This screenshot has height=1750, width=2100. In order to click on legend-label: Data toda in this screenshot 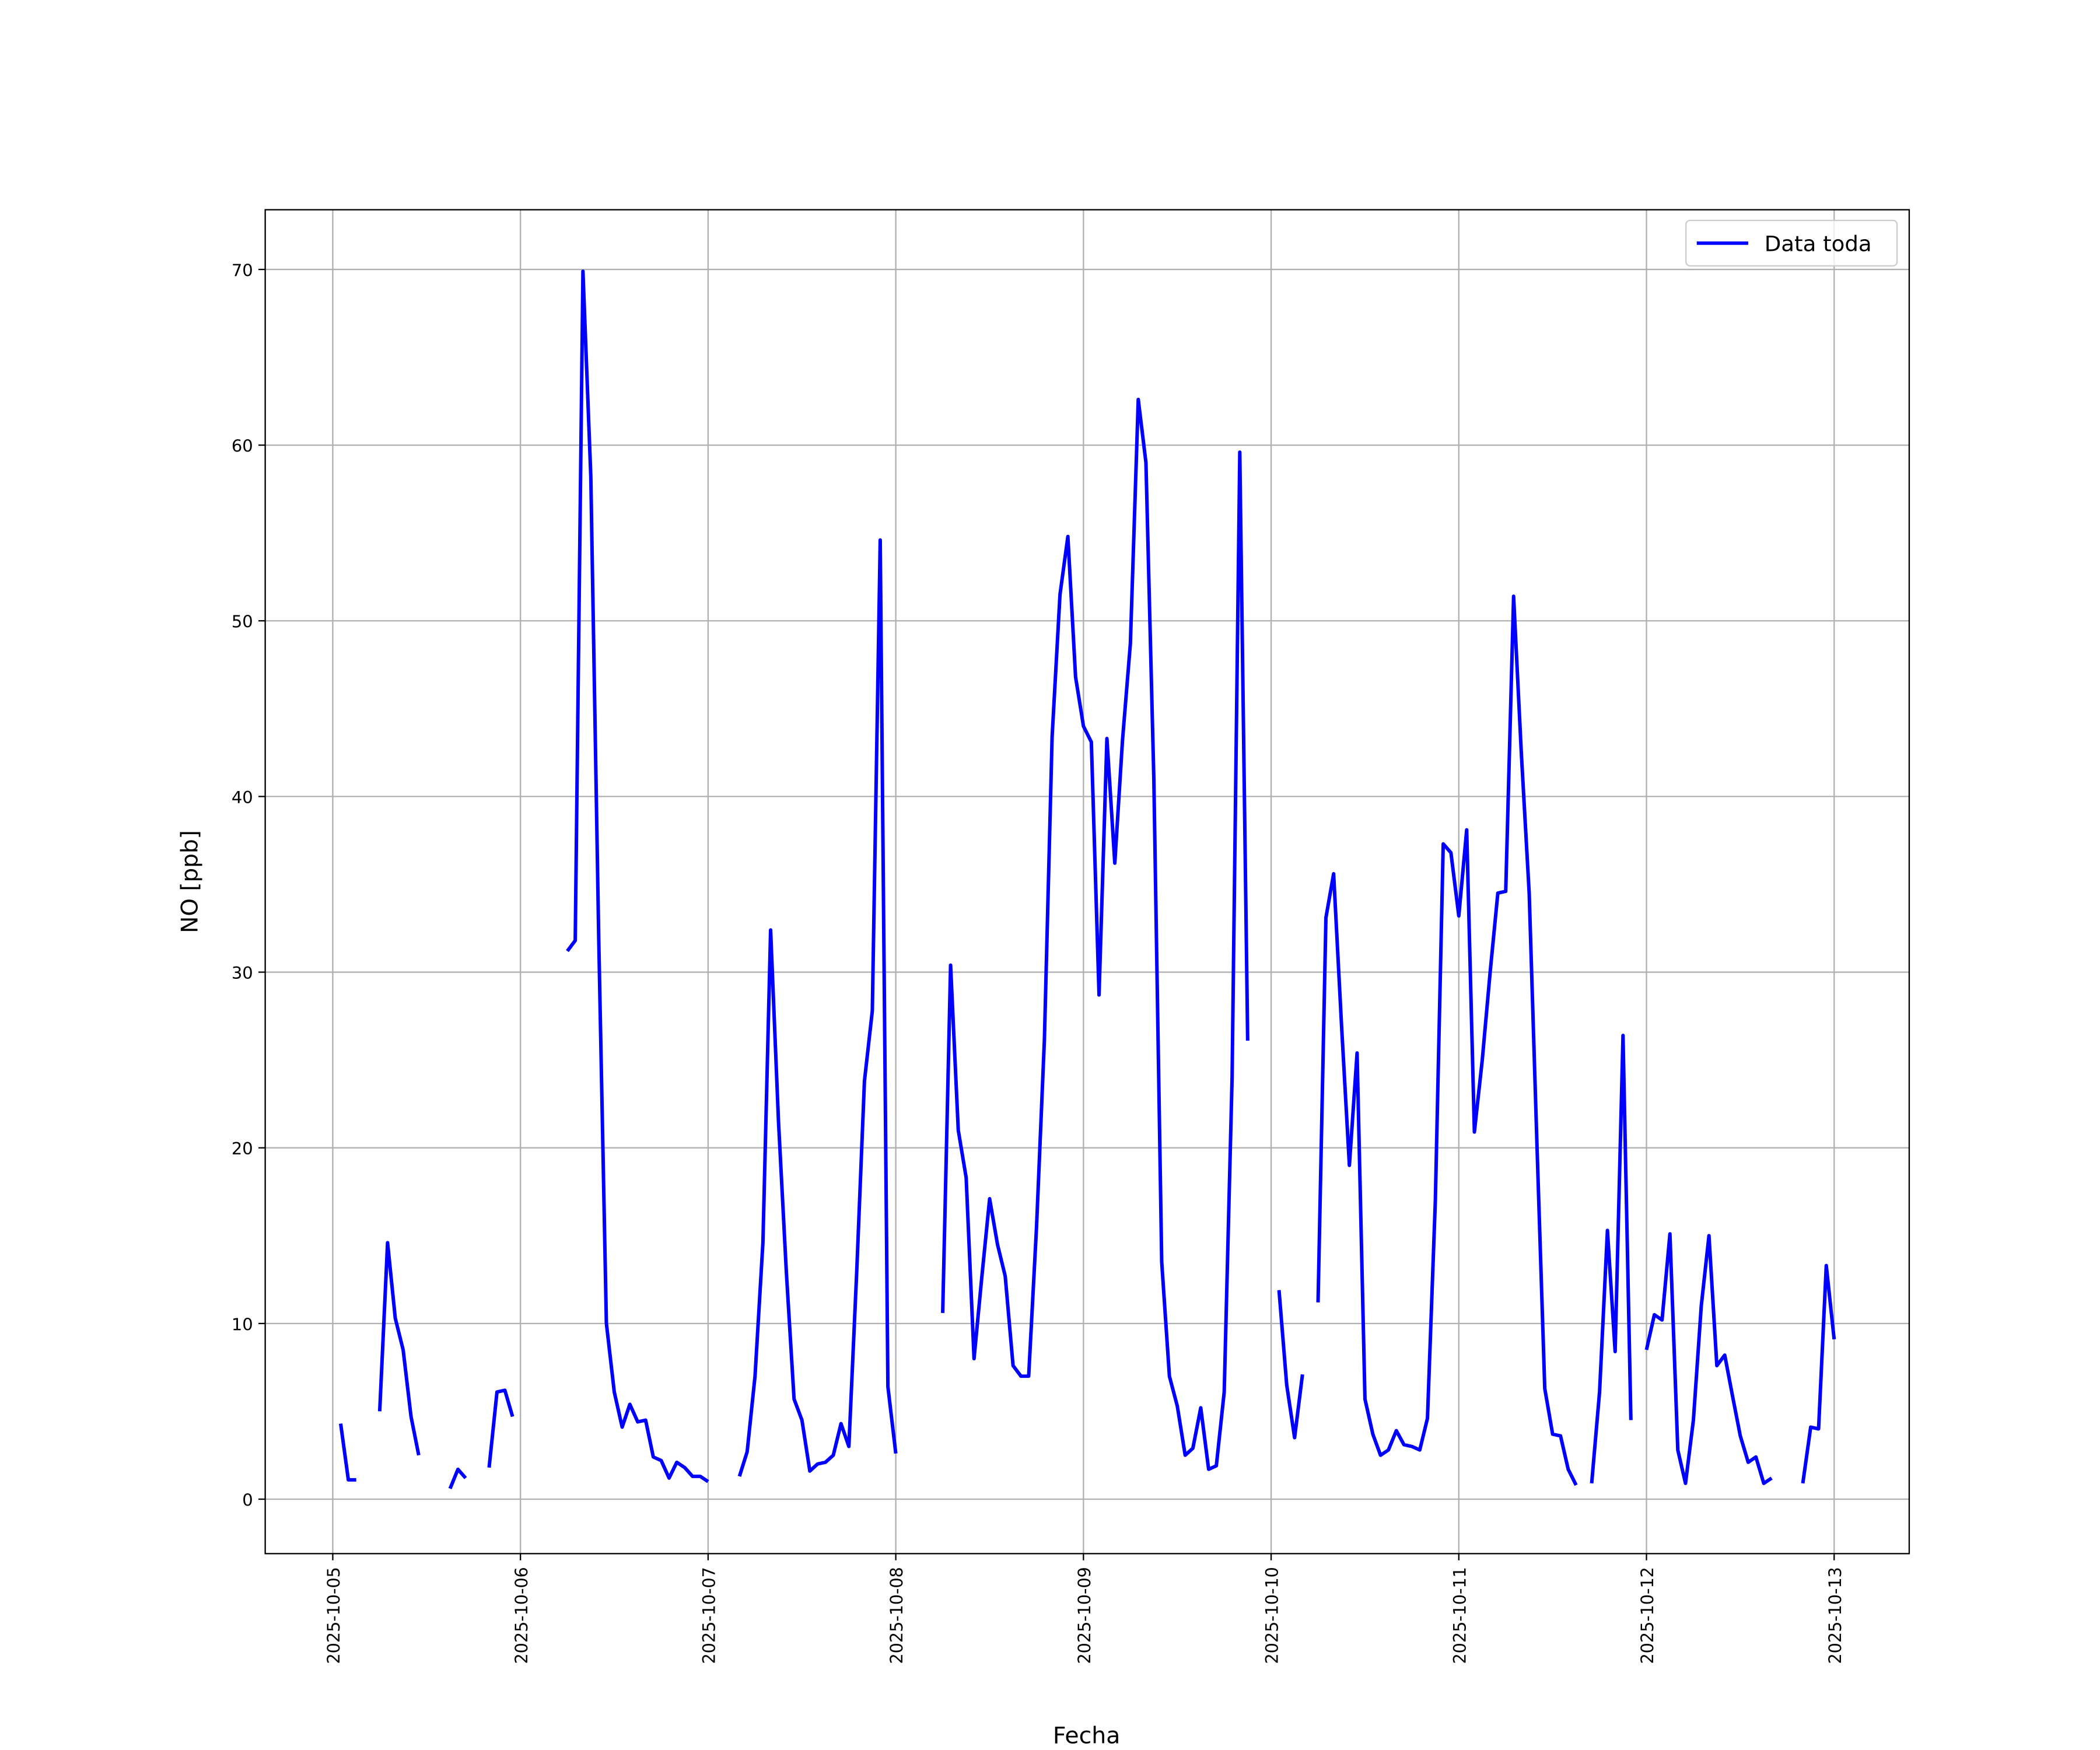, I will do `click(1818, 244)`.